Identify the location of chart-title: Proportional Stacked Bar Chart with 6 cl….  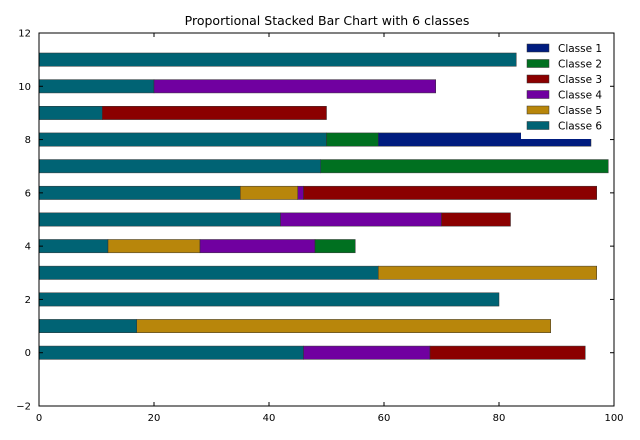
(327, 20).